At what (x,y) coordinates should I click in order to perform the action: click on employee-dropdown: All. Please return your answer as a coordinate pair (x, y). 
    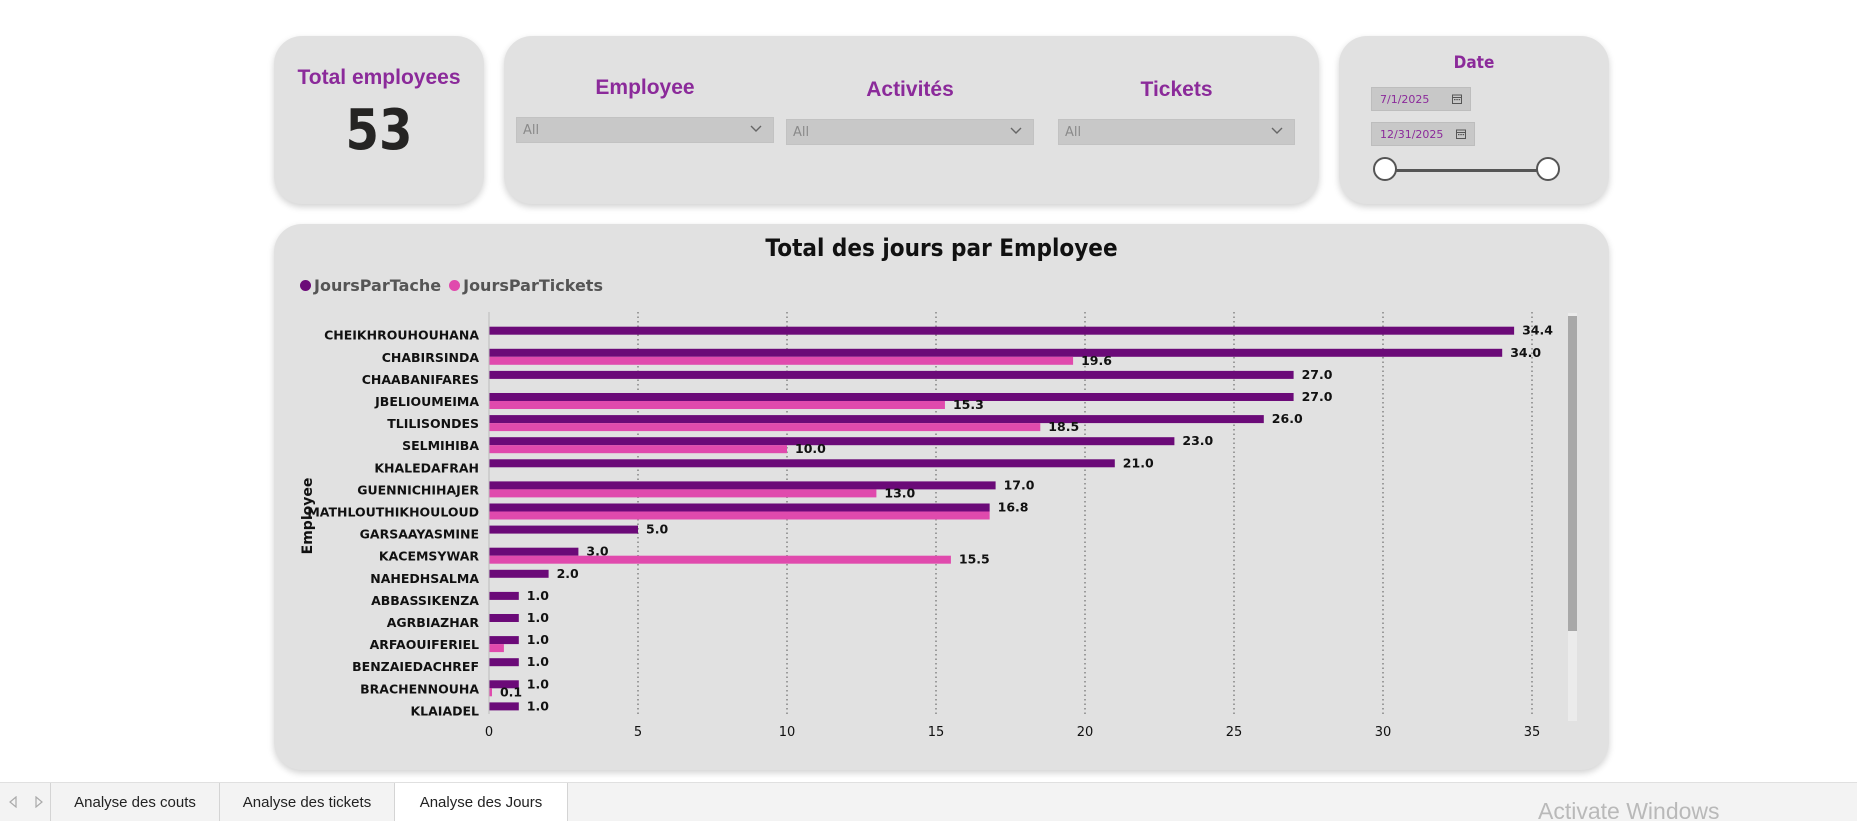
    Looking at the image, I should click on (645, 130).